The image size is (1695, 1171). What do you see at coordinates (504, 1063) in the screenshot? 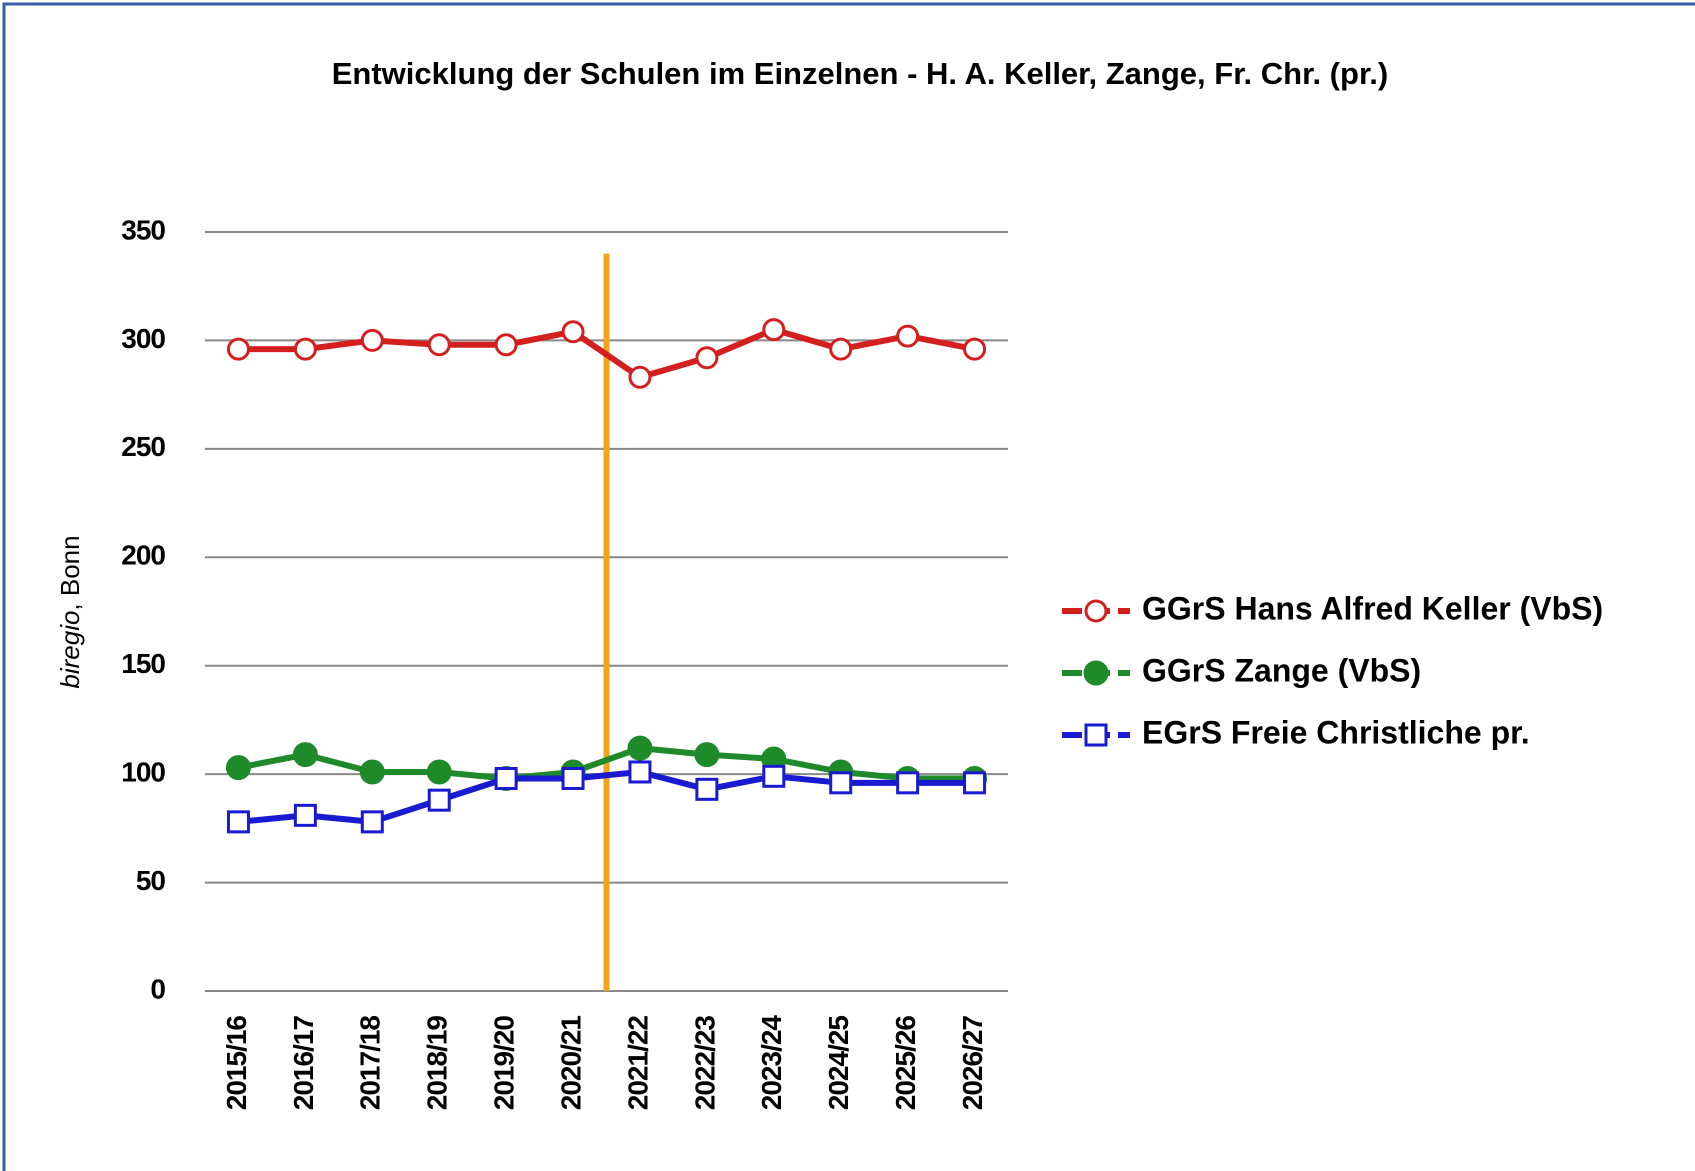
I see `x-tick-label: 2019/20` at bounding box center [504, 1063].